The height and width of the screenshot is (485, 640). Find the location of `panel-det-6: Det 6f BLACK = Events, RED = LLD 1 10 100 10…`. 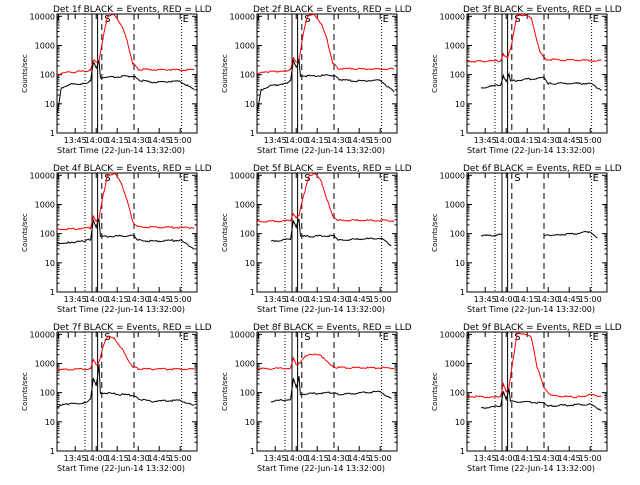

panel-det-6: Det 6f BLACK = Events, RED = LLD 1 10 100 10… is located at coordinates (526, 239).